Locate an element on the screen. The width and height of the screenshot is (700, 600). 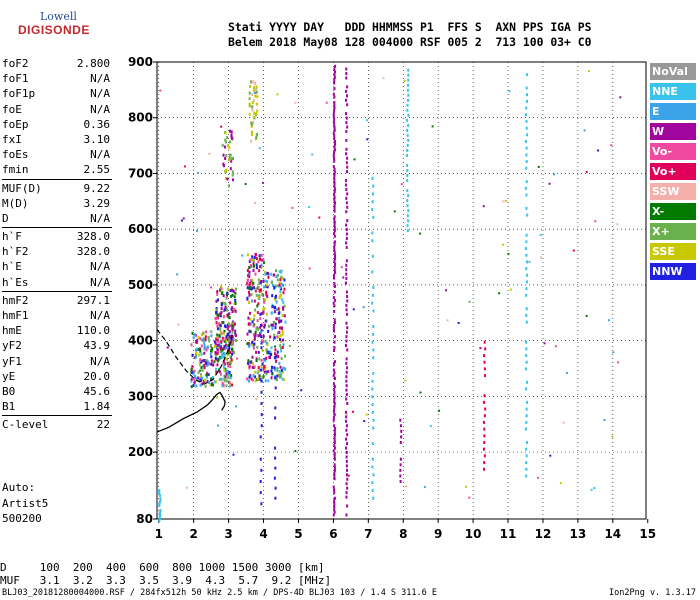
autoscaling-info: Auto: Artist5 500200 is located at coordinates (25, 503).